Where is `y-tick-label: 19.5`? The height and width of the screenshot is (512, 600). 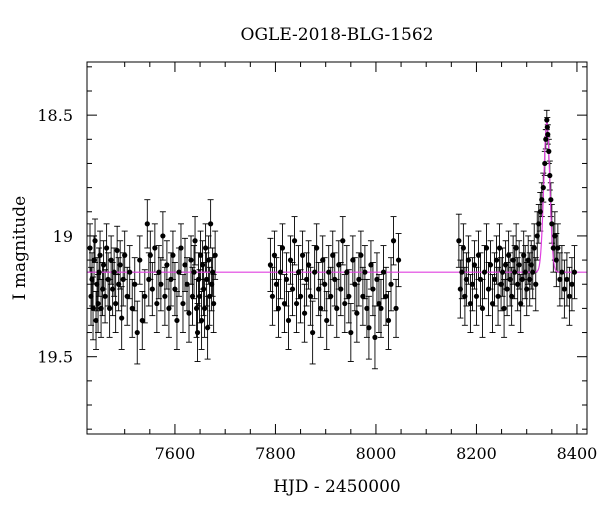
y-tick-label: 19.5 is located at coordinates (55, 357).